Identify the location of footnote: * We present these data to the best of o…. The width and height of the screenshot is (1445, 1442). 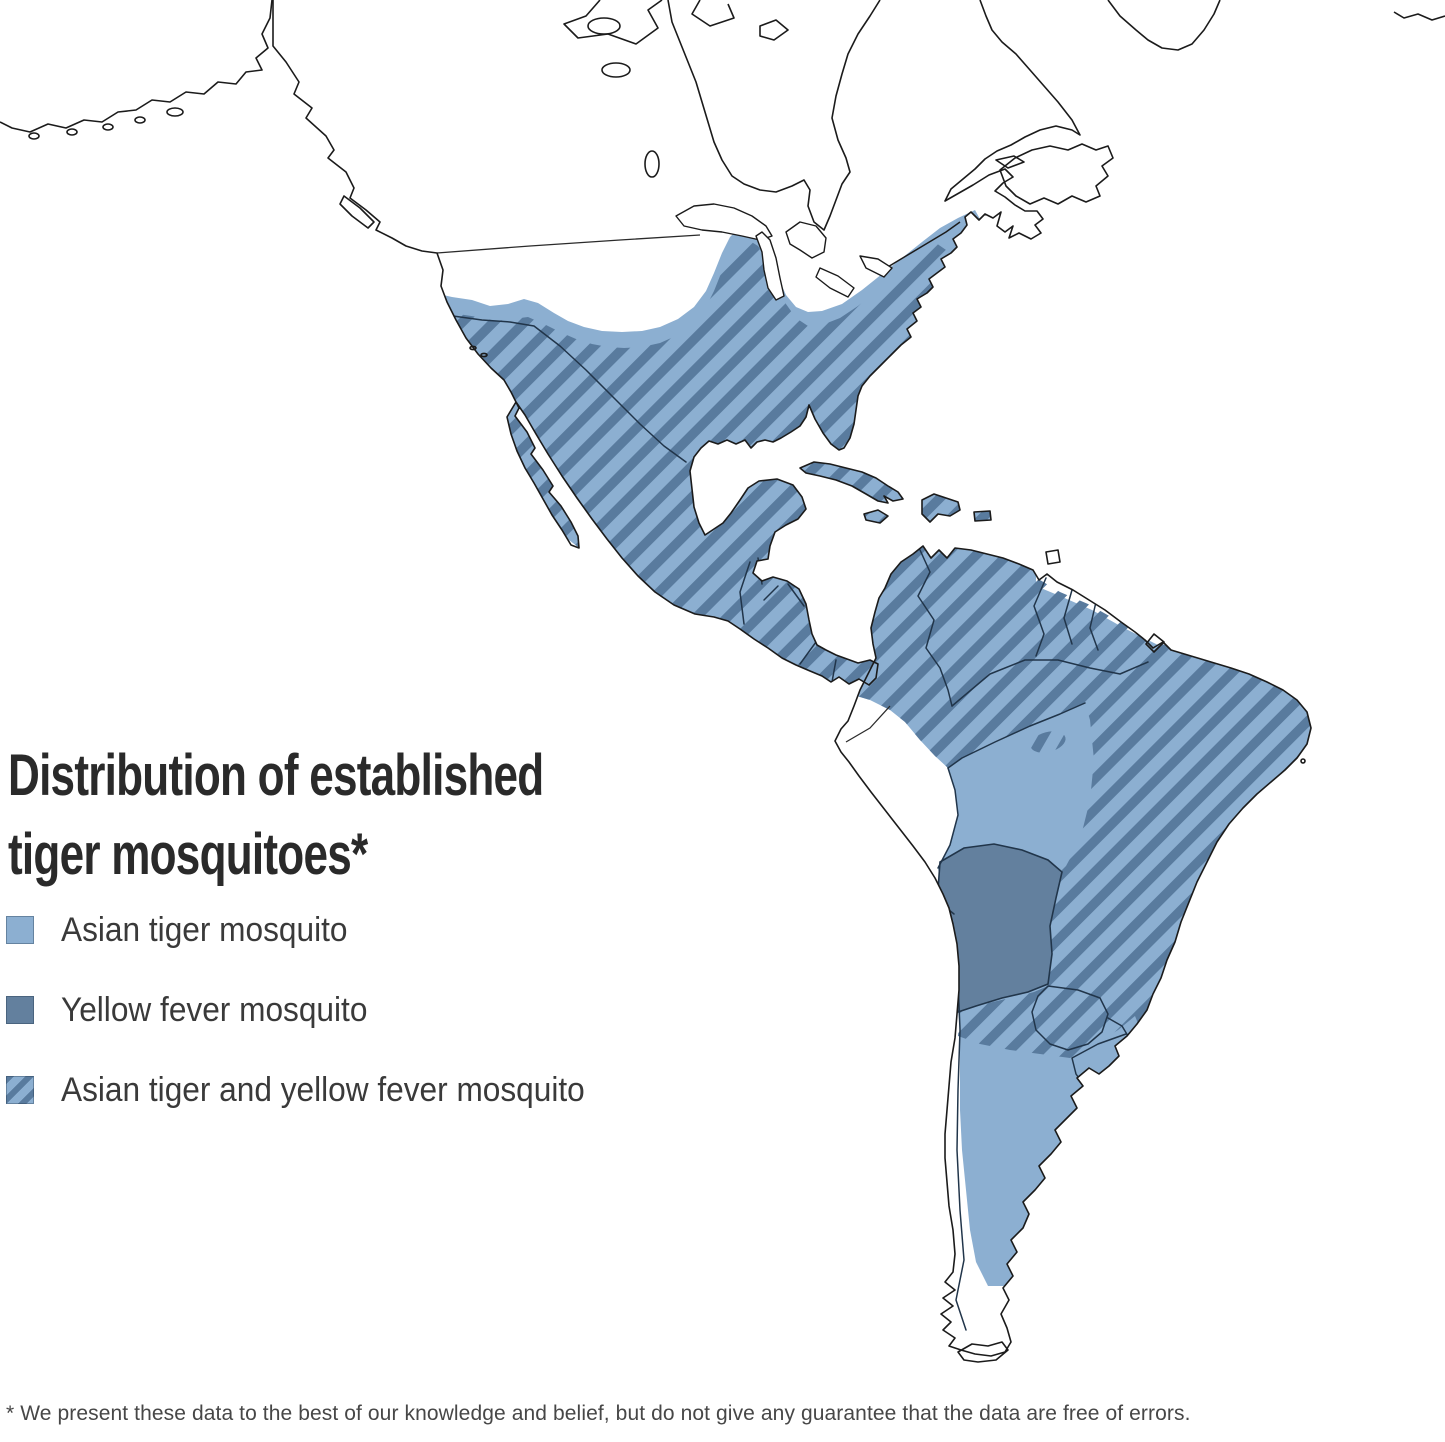
(598, 1413).